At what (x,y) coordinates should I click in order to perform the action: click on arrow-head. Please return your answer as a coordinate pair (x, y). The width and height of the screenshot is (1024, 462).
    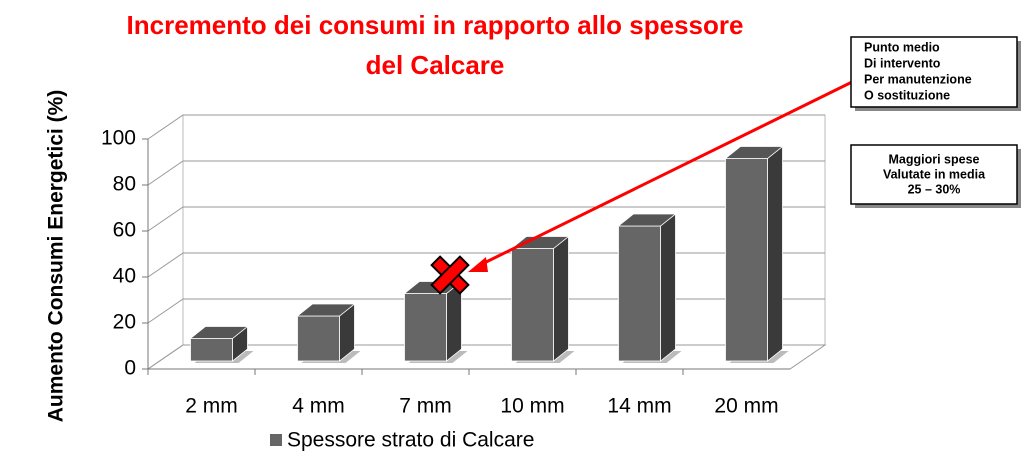
    Looking at the image, I should click on (478, 264).